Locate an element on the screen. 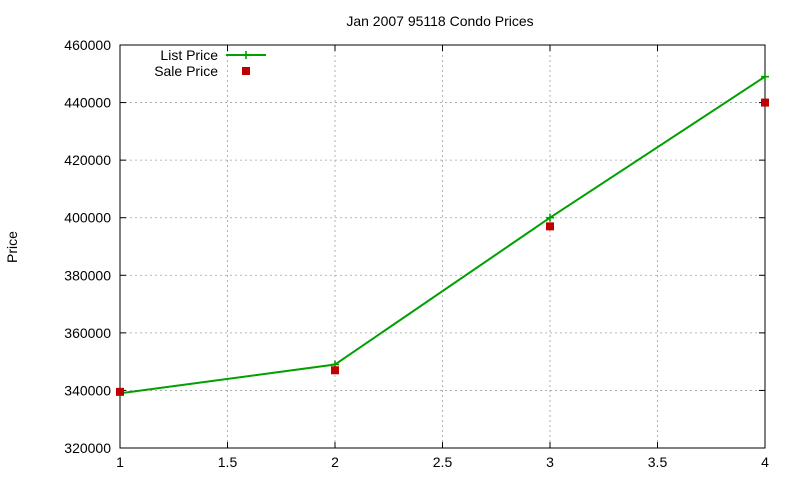 The image size is (800, 480). y-tick-label: 460000 is located at coordinates (87, 45).